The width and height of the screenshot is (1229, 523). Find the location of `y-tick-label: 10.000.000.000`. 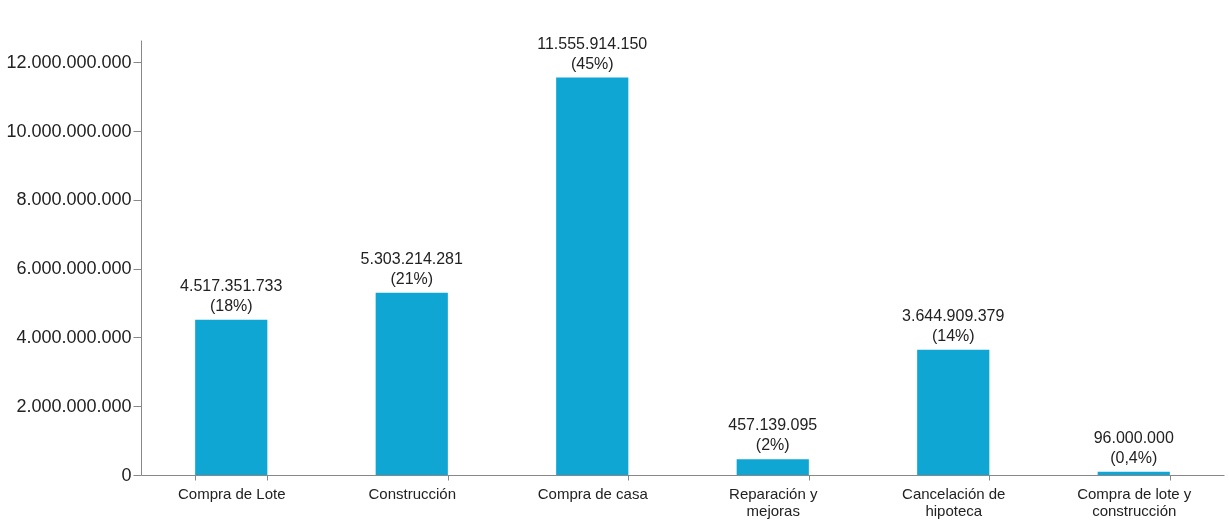

y-tick-label: 10.000.000.000 is located at coordinates (69, 130).